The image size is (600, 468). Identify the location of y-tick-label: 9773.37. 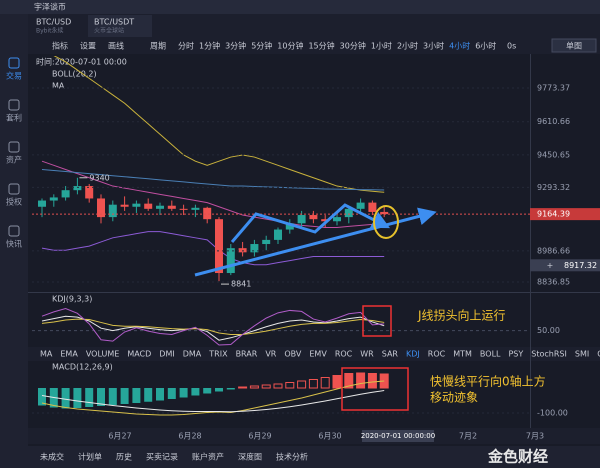
(553, 88).